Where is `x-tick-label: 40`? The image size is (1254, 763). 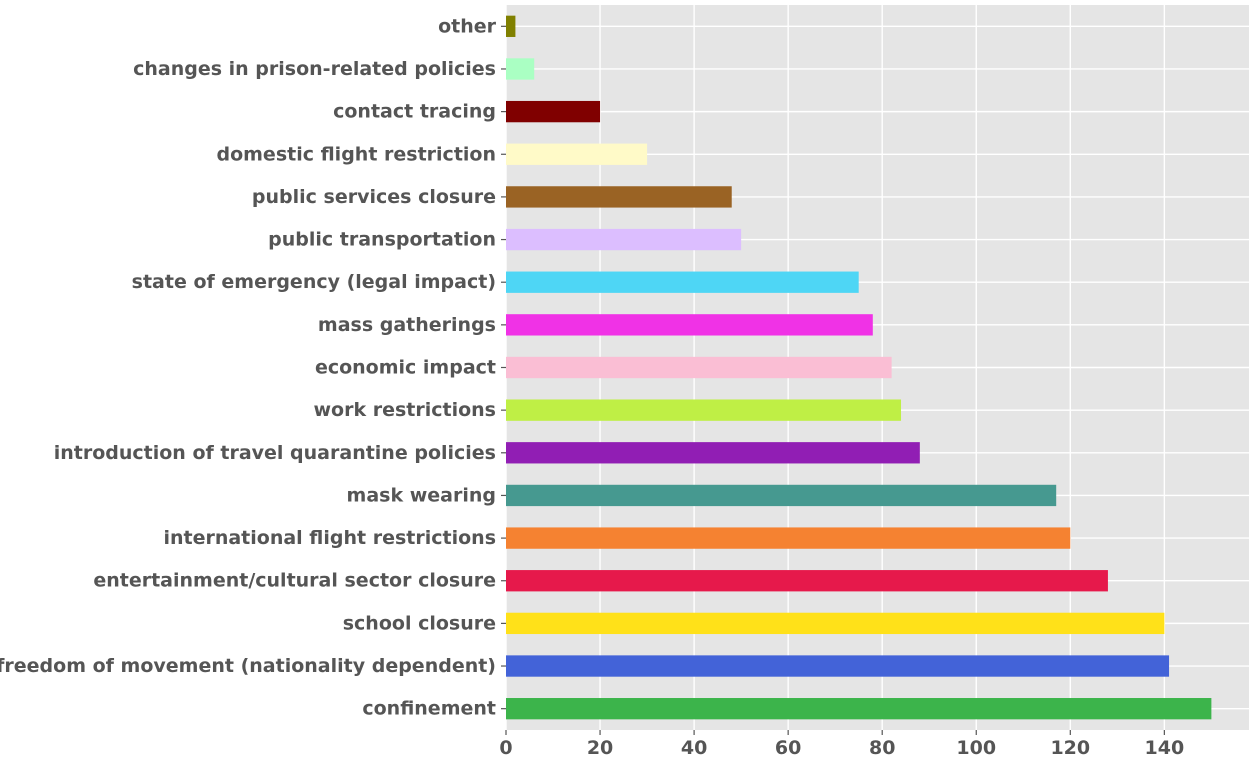 x-tick-label: 40 is located at coordinates (694, 748).